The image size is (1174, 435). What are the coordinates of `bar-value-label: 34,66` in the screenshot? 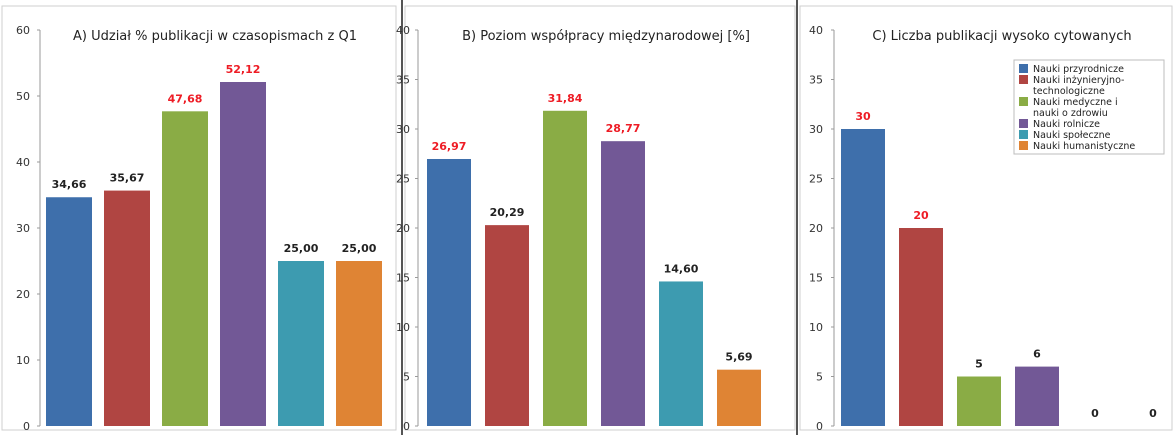 It's located at (69, 184).